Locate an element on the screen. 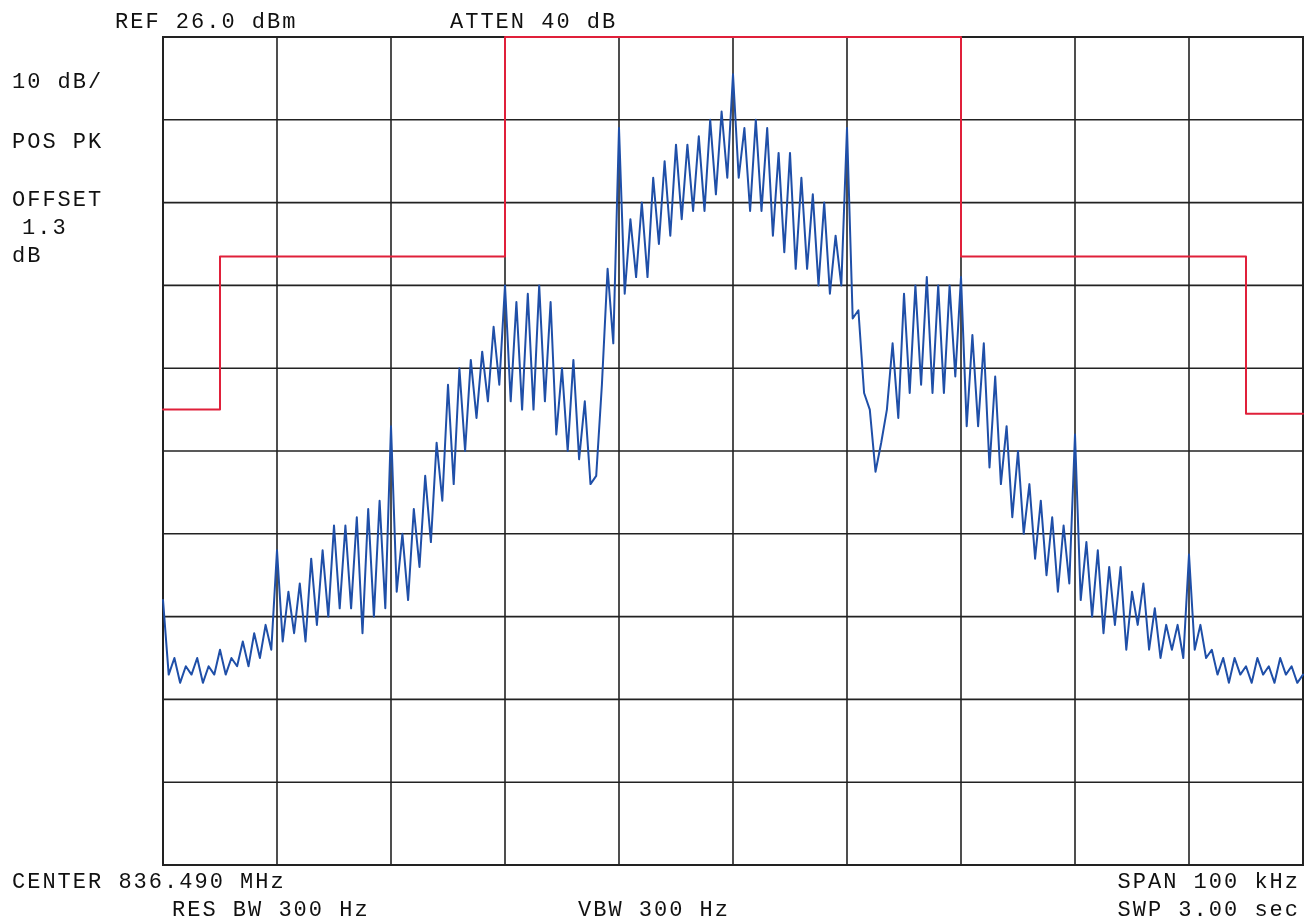 The height and width of the screenshot is (922, 1308). text: SPAN 100 kHz is located at coordinates (1208, 882).